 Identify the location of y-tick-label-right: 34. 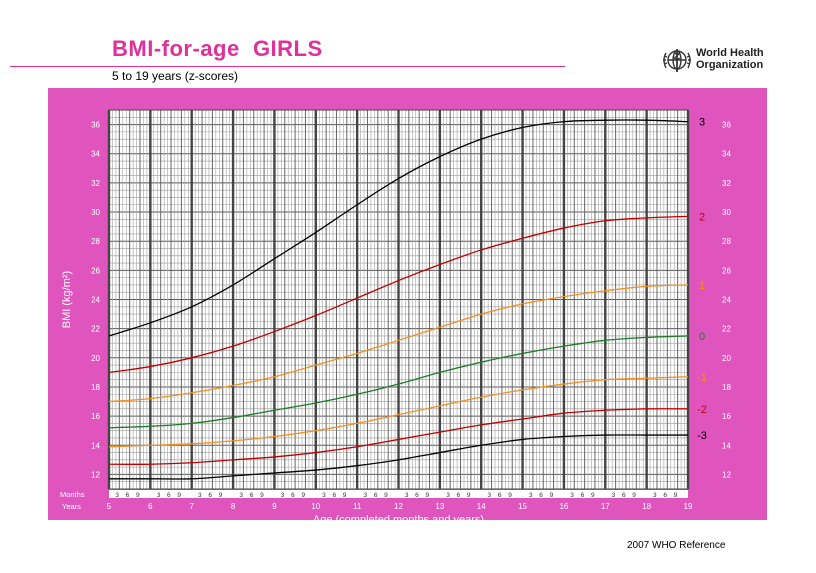
(726, 154).